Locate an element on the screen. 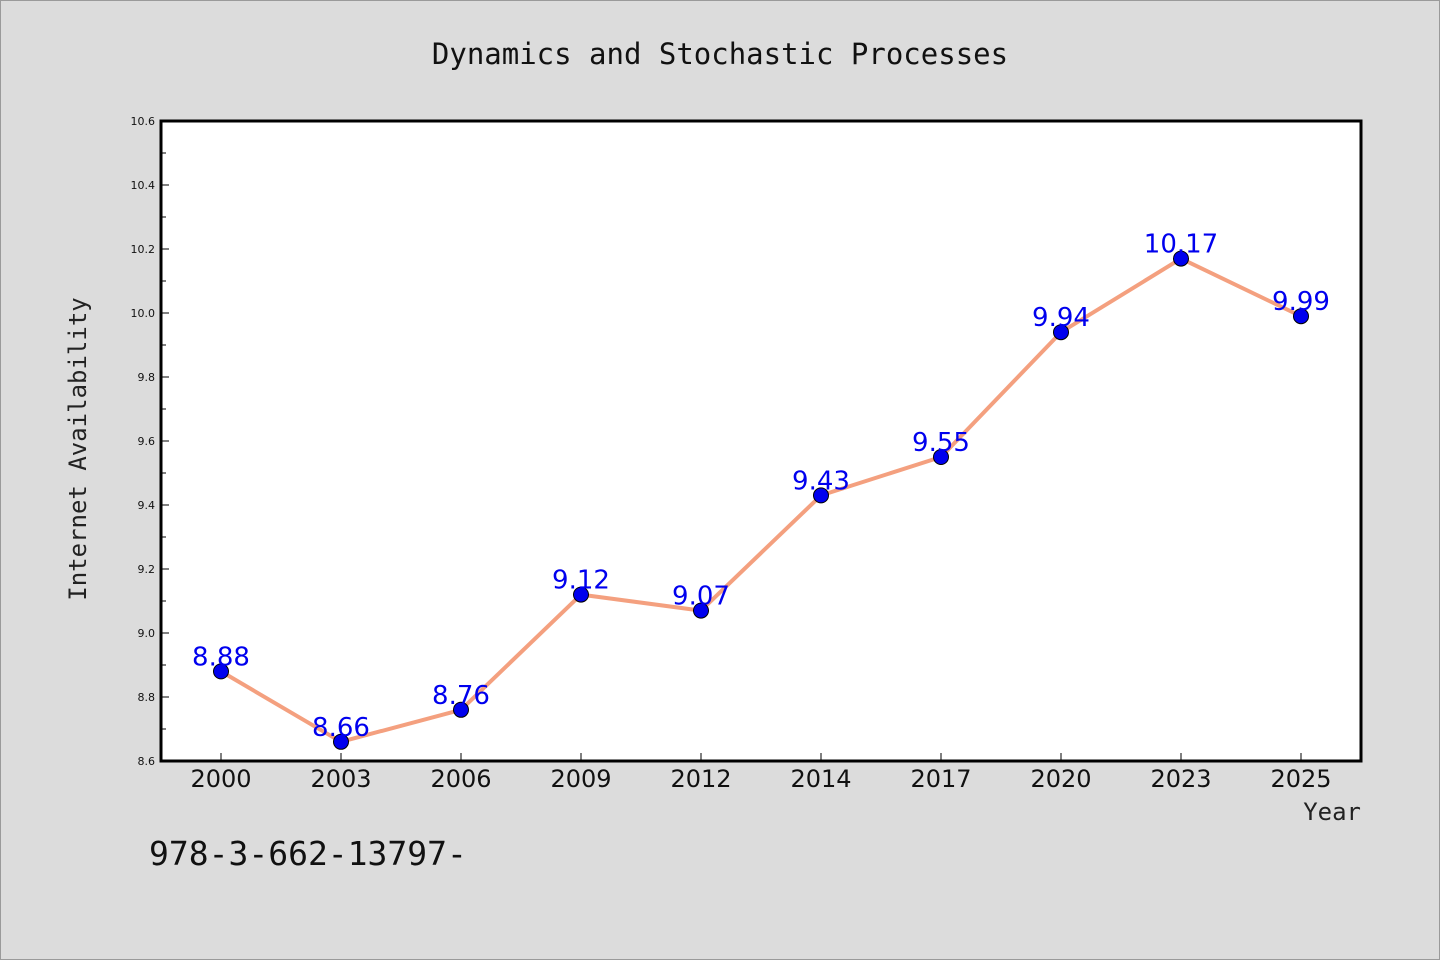 Image resolution: width=1440 pixels, height=960 pixels. x-tick-label: 2012 is located at coordinates (700, 779).